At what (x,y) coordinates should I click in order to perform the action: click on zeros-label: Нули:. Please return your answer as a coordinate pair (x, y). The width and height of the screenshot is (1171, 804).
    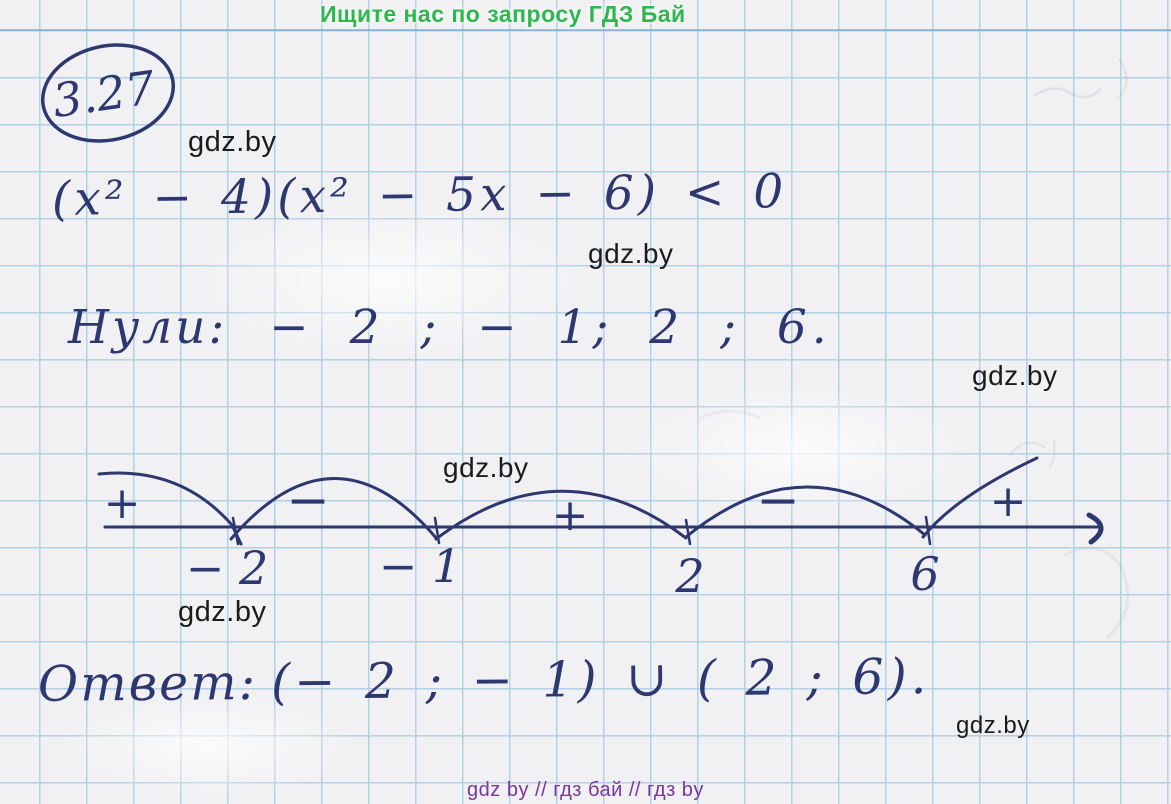
    Looking at the image, I should click on (148, 327).